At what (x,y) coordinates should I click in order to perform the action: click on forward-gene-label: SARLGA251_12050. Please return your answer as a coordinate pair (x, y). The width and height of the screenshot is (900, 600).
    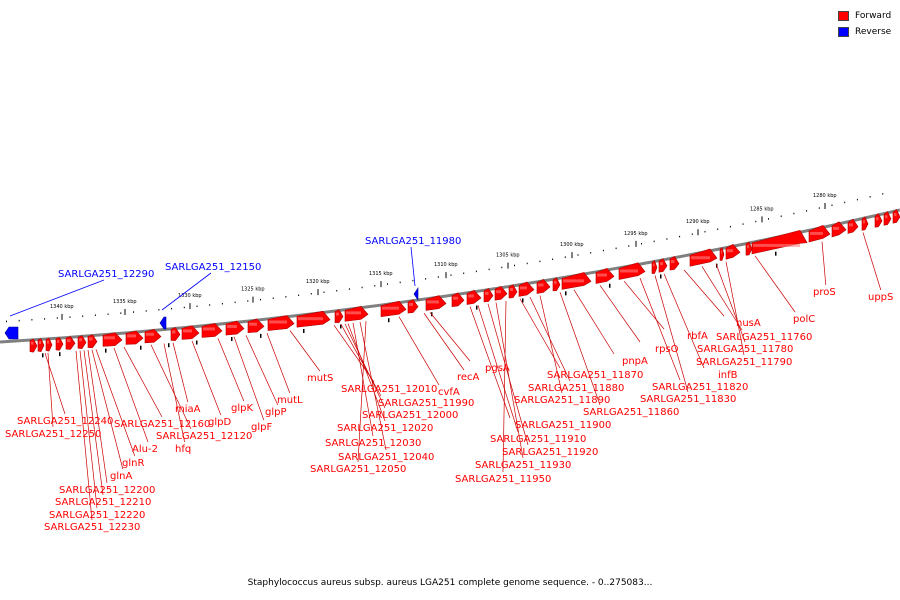
    Looking at the image, I should click on (358, 469).